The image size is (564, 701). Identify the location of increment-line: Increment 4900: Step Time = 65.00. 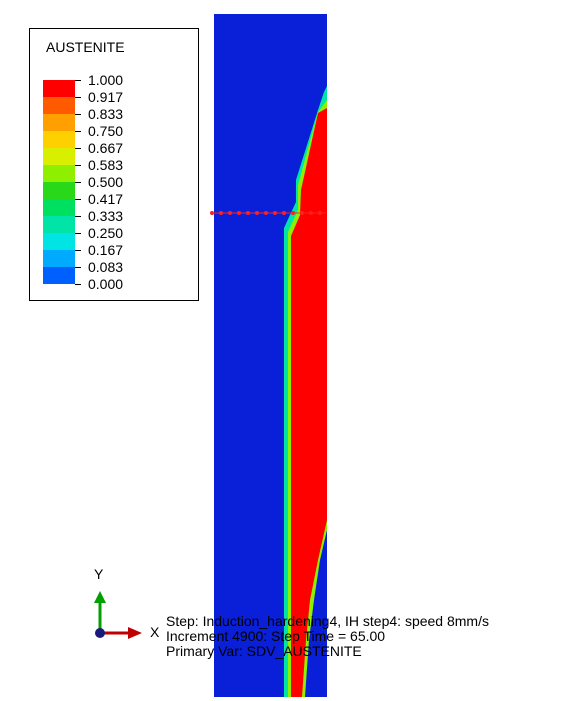
(276, 636).